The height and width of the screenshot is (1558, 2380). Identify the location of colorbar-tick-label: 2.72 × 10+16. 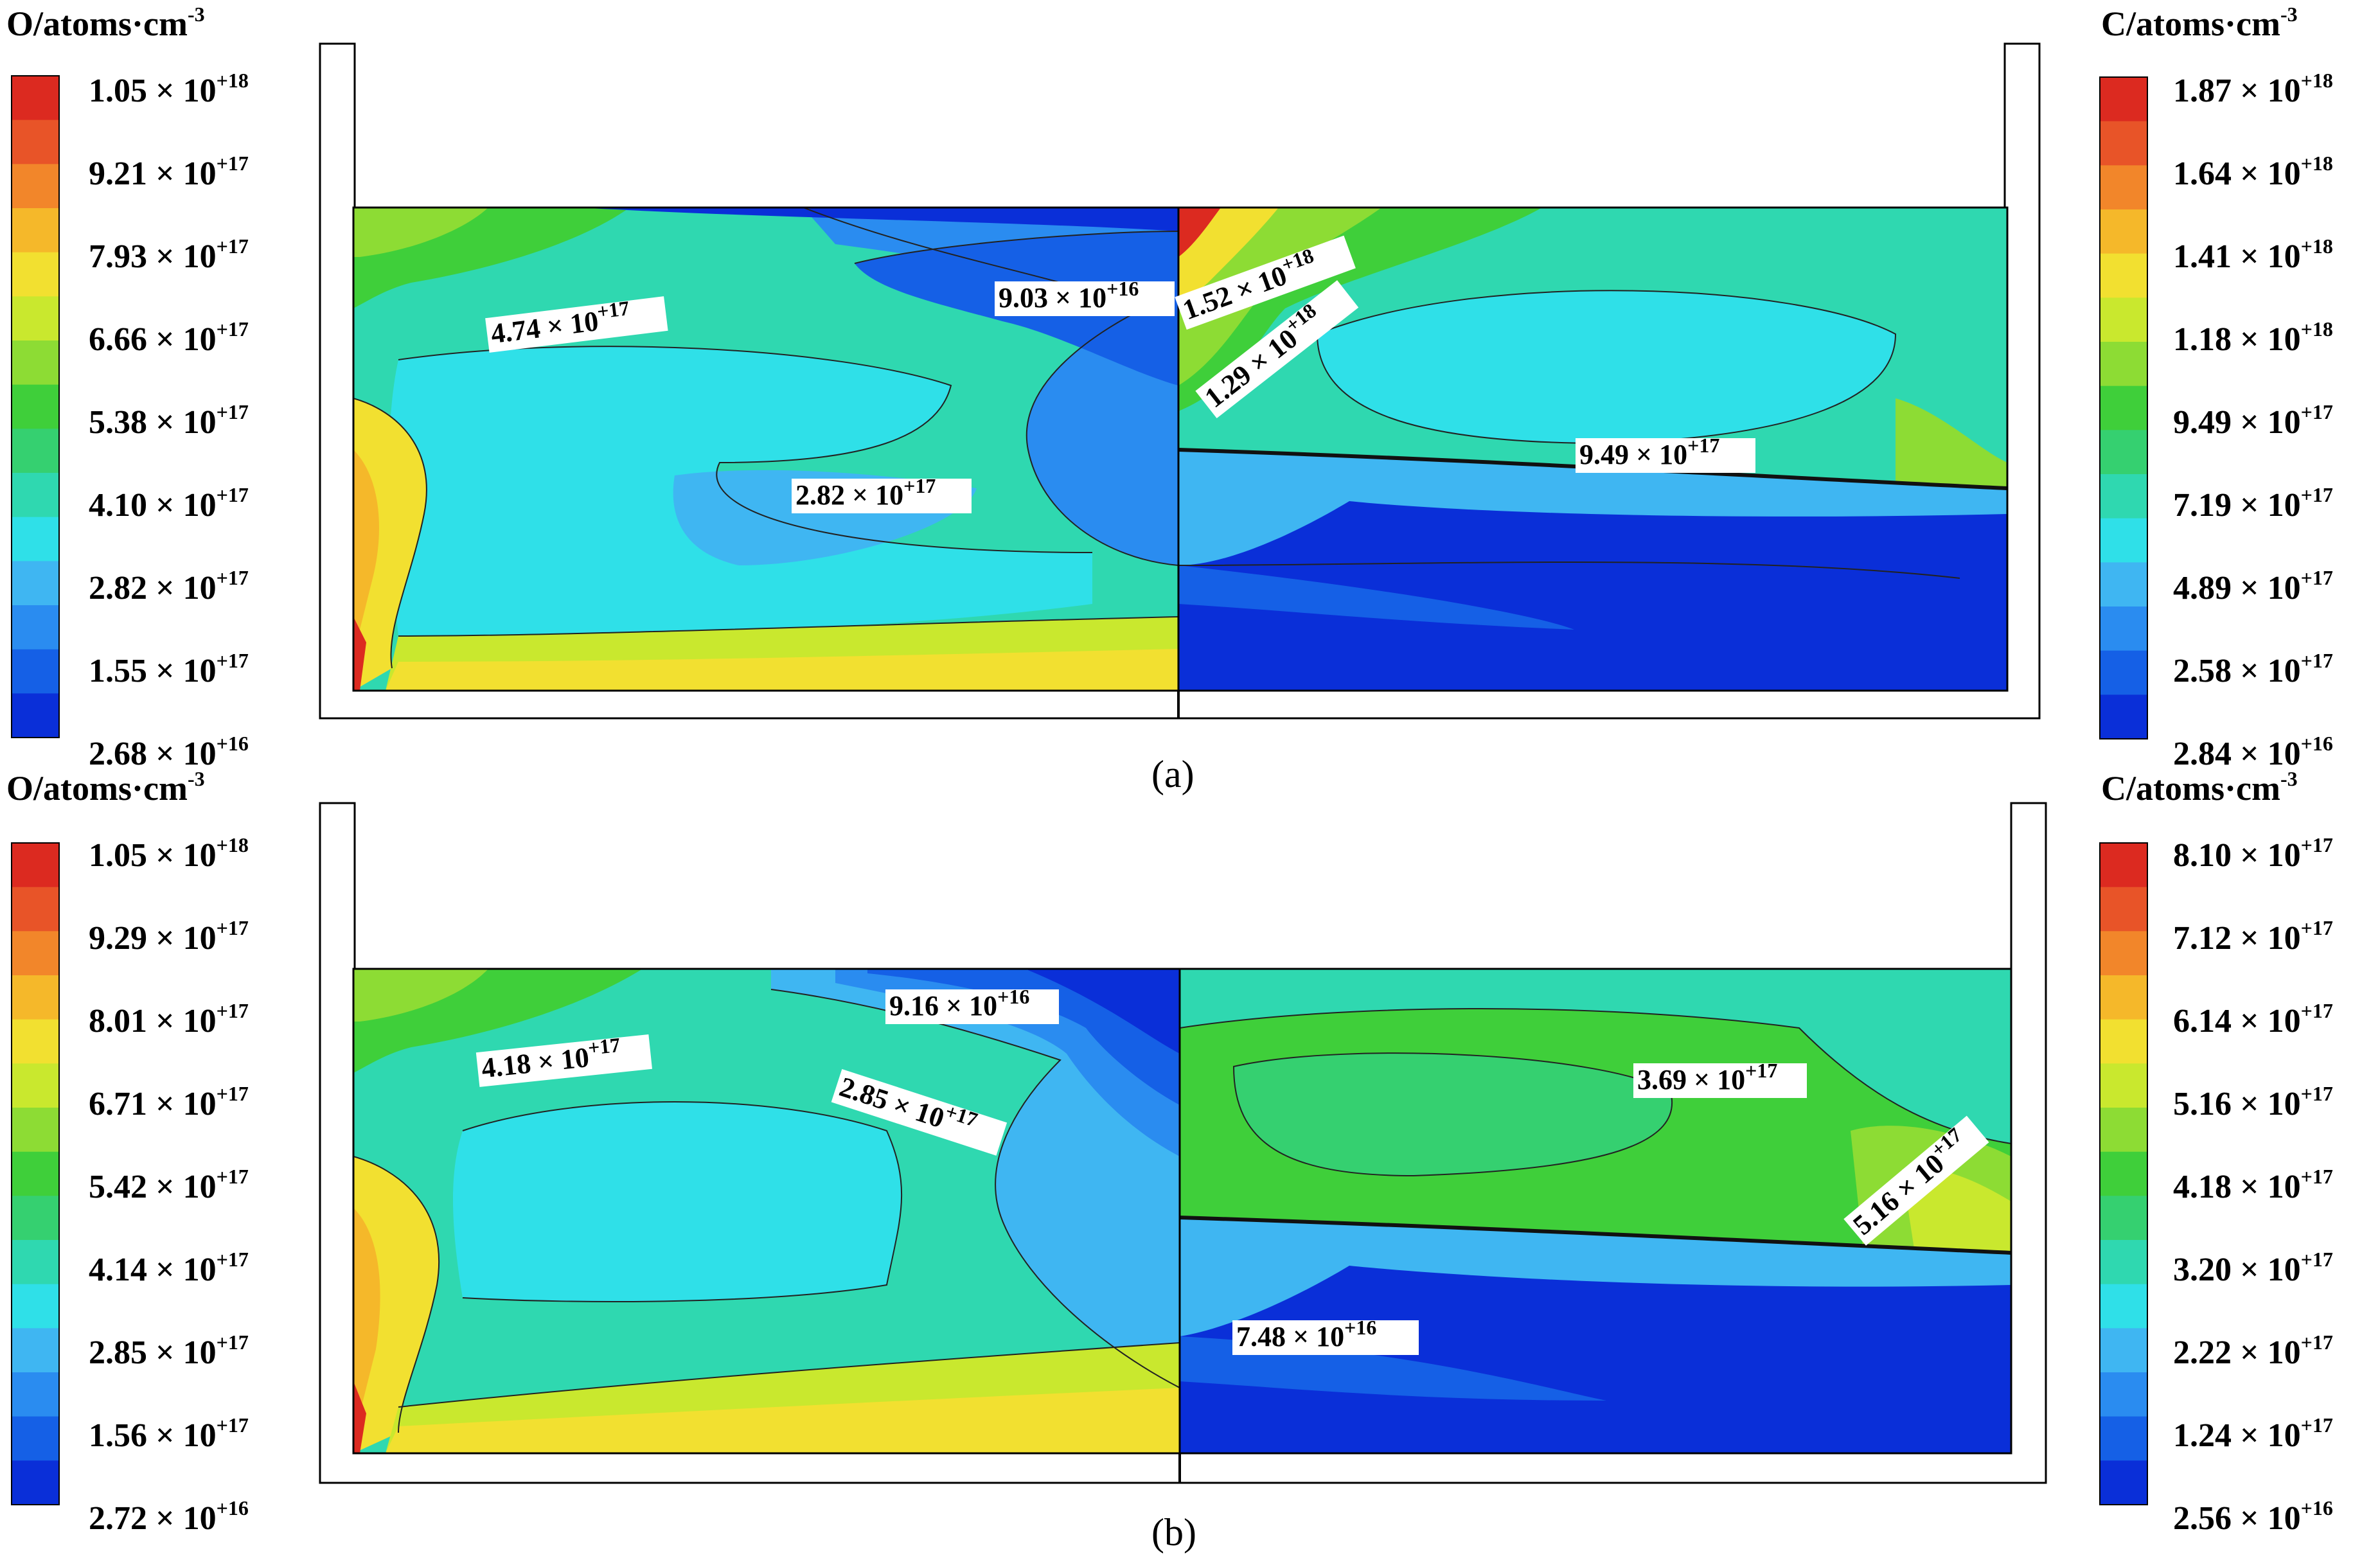
(169, 1516).